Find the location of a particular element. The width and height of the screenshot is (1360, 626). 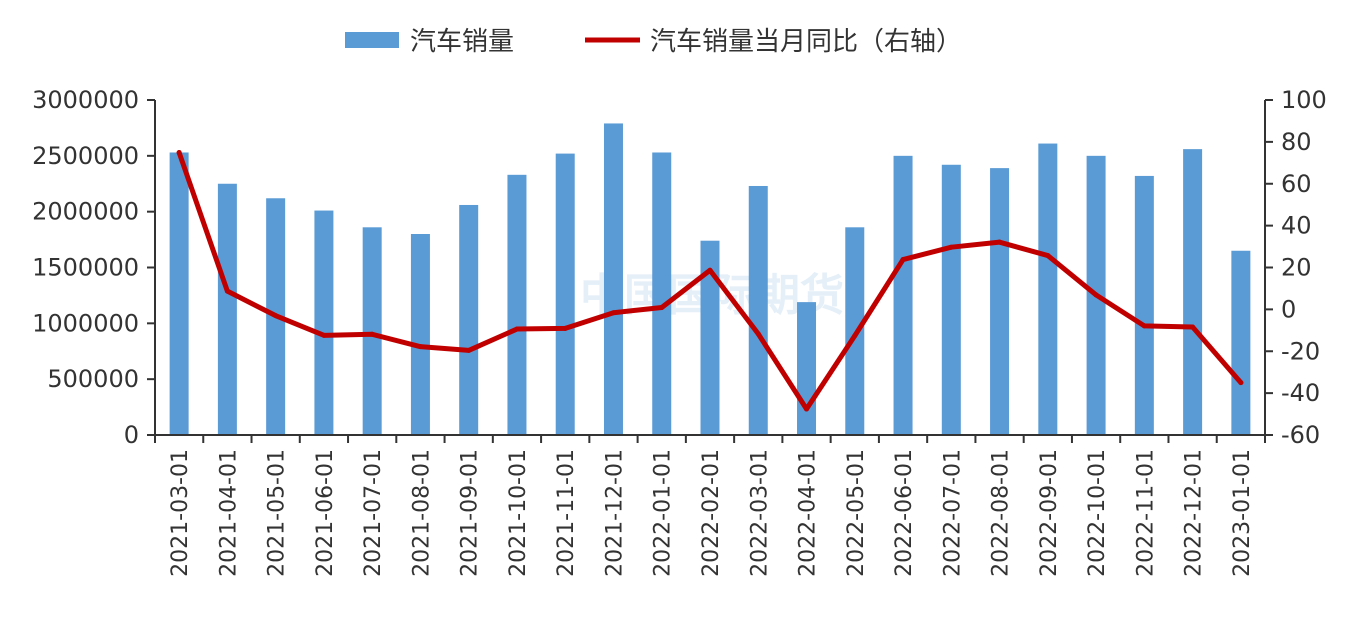

y-left-tick-label: 2500000 is located at coordinates (85, 156).